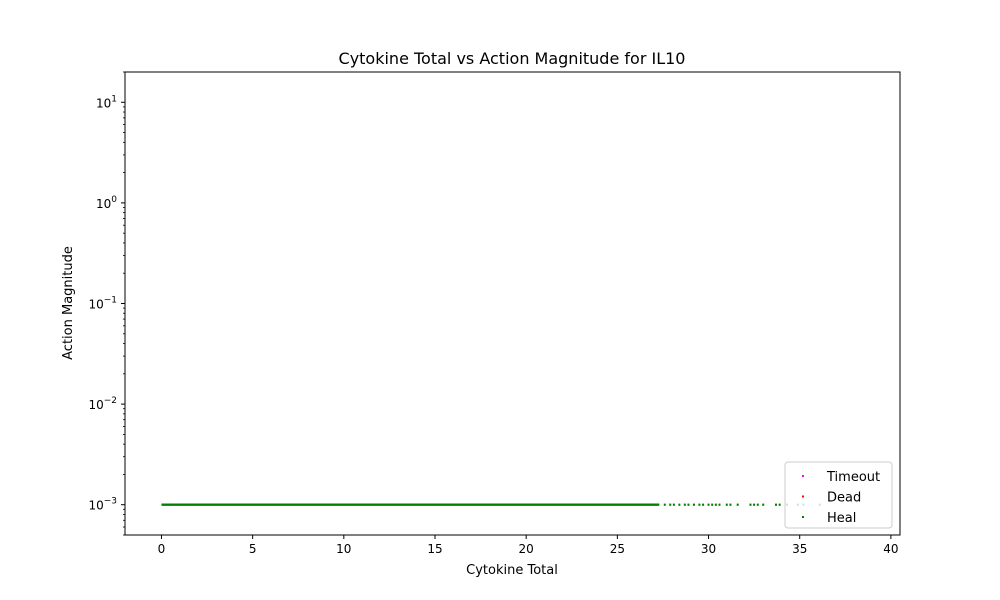 The height and width of the screenshot is (600, 1000). I want to click on x-tick-label: 35, so click(799, 549).